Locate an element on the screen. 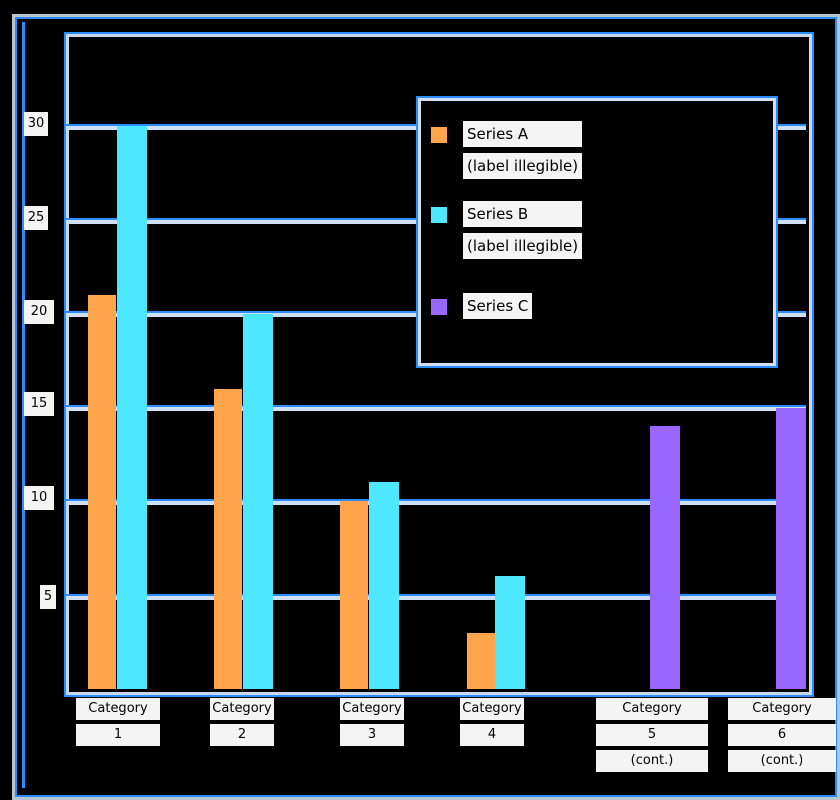 This screenshot has height=800, width=840. legend-item-series-b: Series B (label illegible) is located at coordinates (507, 233).